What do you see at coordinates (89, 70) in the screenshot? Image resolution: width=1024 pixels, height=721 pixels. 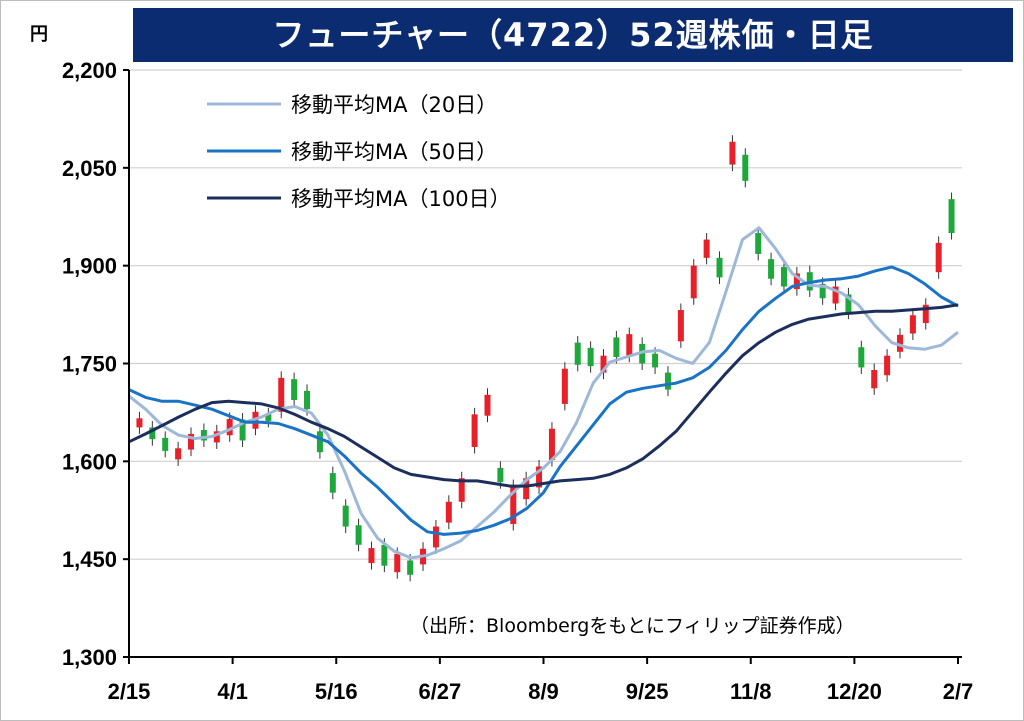 I see `y-tick-label: 2,200` at bounding box center [89, 70].